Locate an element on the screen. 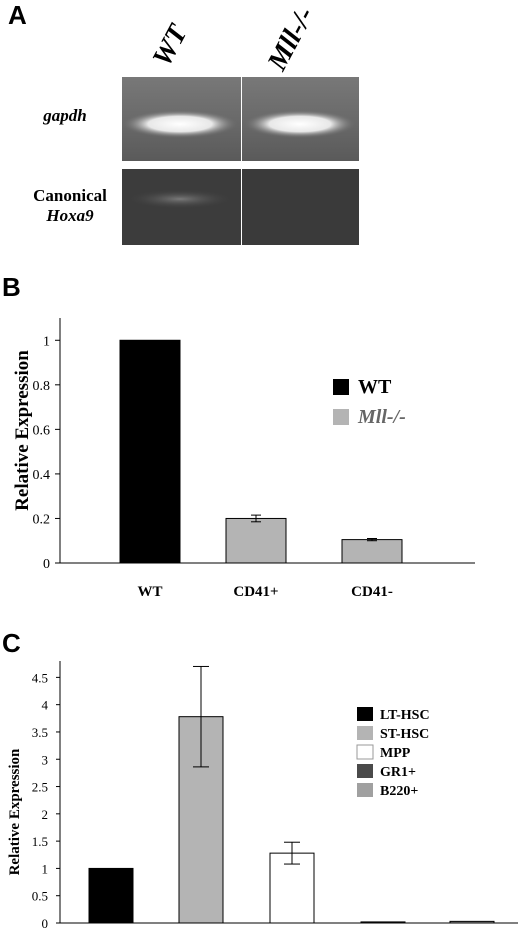 This screenshot has width=520, height=931. legend-label: Mll-/- is located at coordinates (381, 417).